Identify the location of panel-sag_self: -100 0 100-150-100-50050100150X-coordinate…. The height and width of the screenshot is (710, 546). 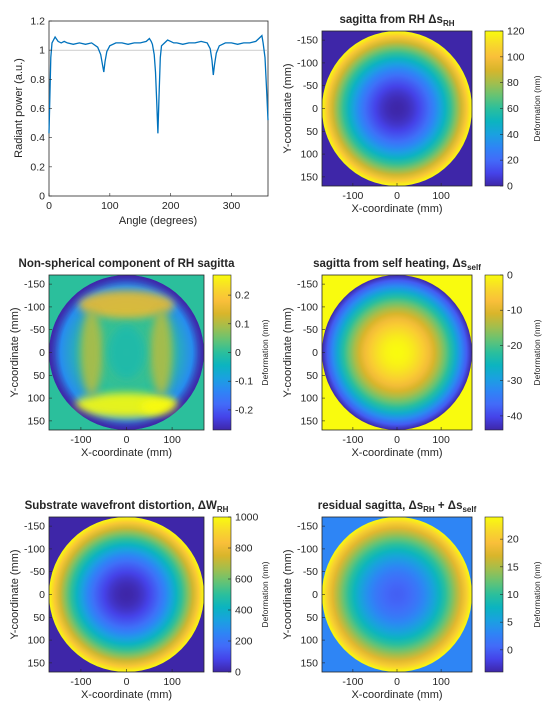
(412, 358).